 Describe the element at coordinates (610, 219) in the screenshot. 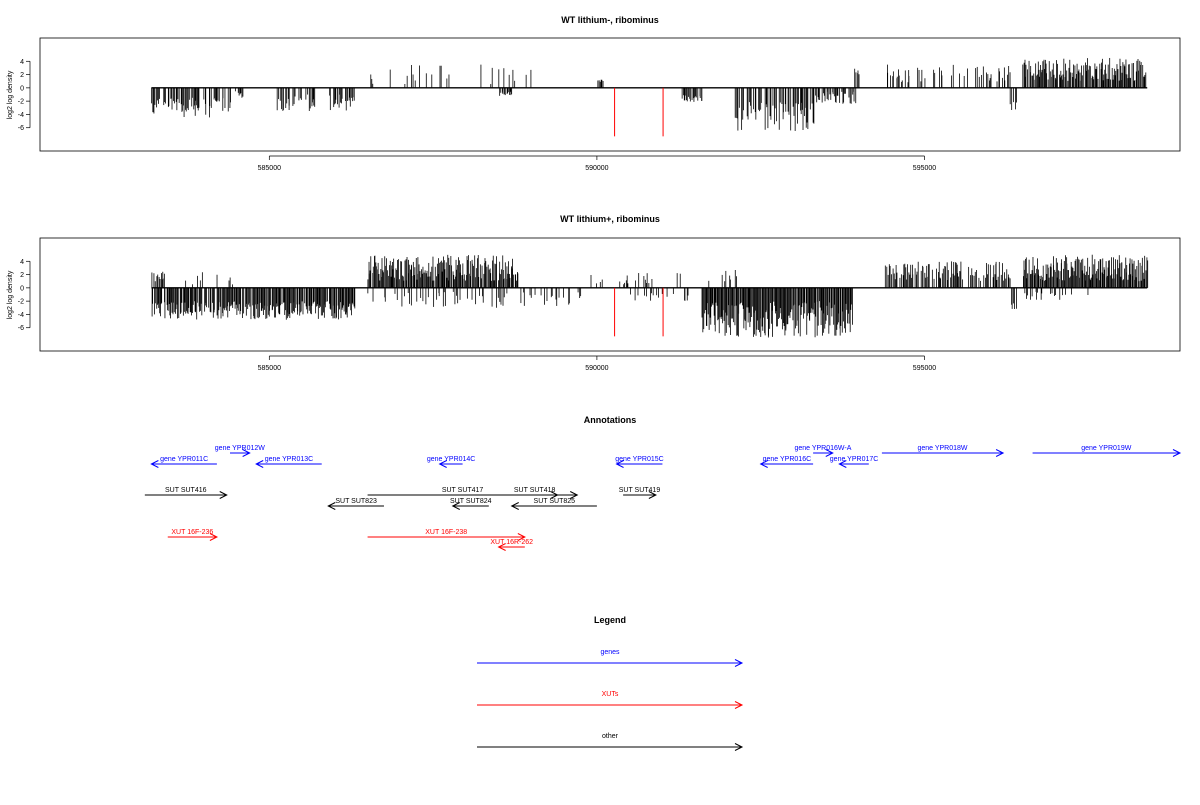

I see `panel-title: WT lithium+, ribominus` at that location.